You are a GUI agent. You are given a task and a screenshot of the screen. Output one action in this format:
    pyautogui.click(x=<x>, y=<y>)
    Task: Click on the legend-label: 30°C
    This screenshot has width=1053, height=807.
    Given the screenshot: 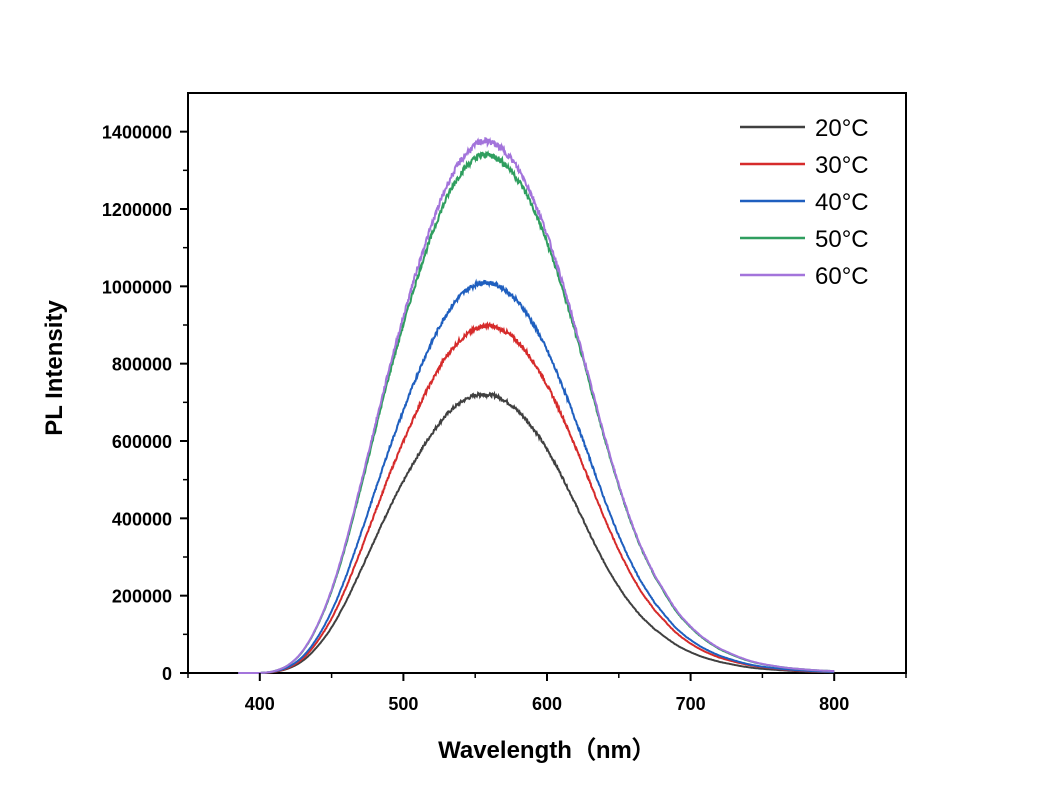 What is the action you would take?
    pyautogui.click(x=842, y=165)
    